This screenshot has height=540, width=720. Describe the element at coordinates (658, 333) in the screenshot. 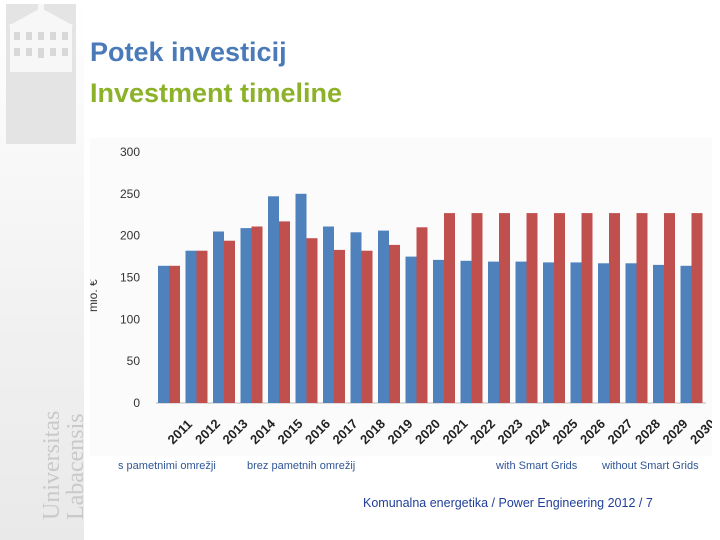

I see `bar-series-1-2029` at that location.